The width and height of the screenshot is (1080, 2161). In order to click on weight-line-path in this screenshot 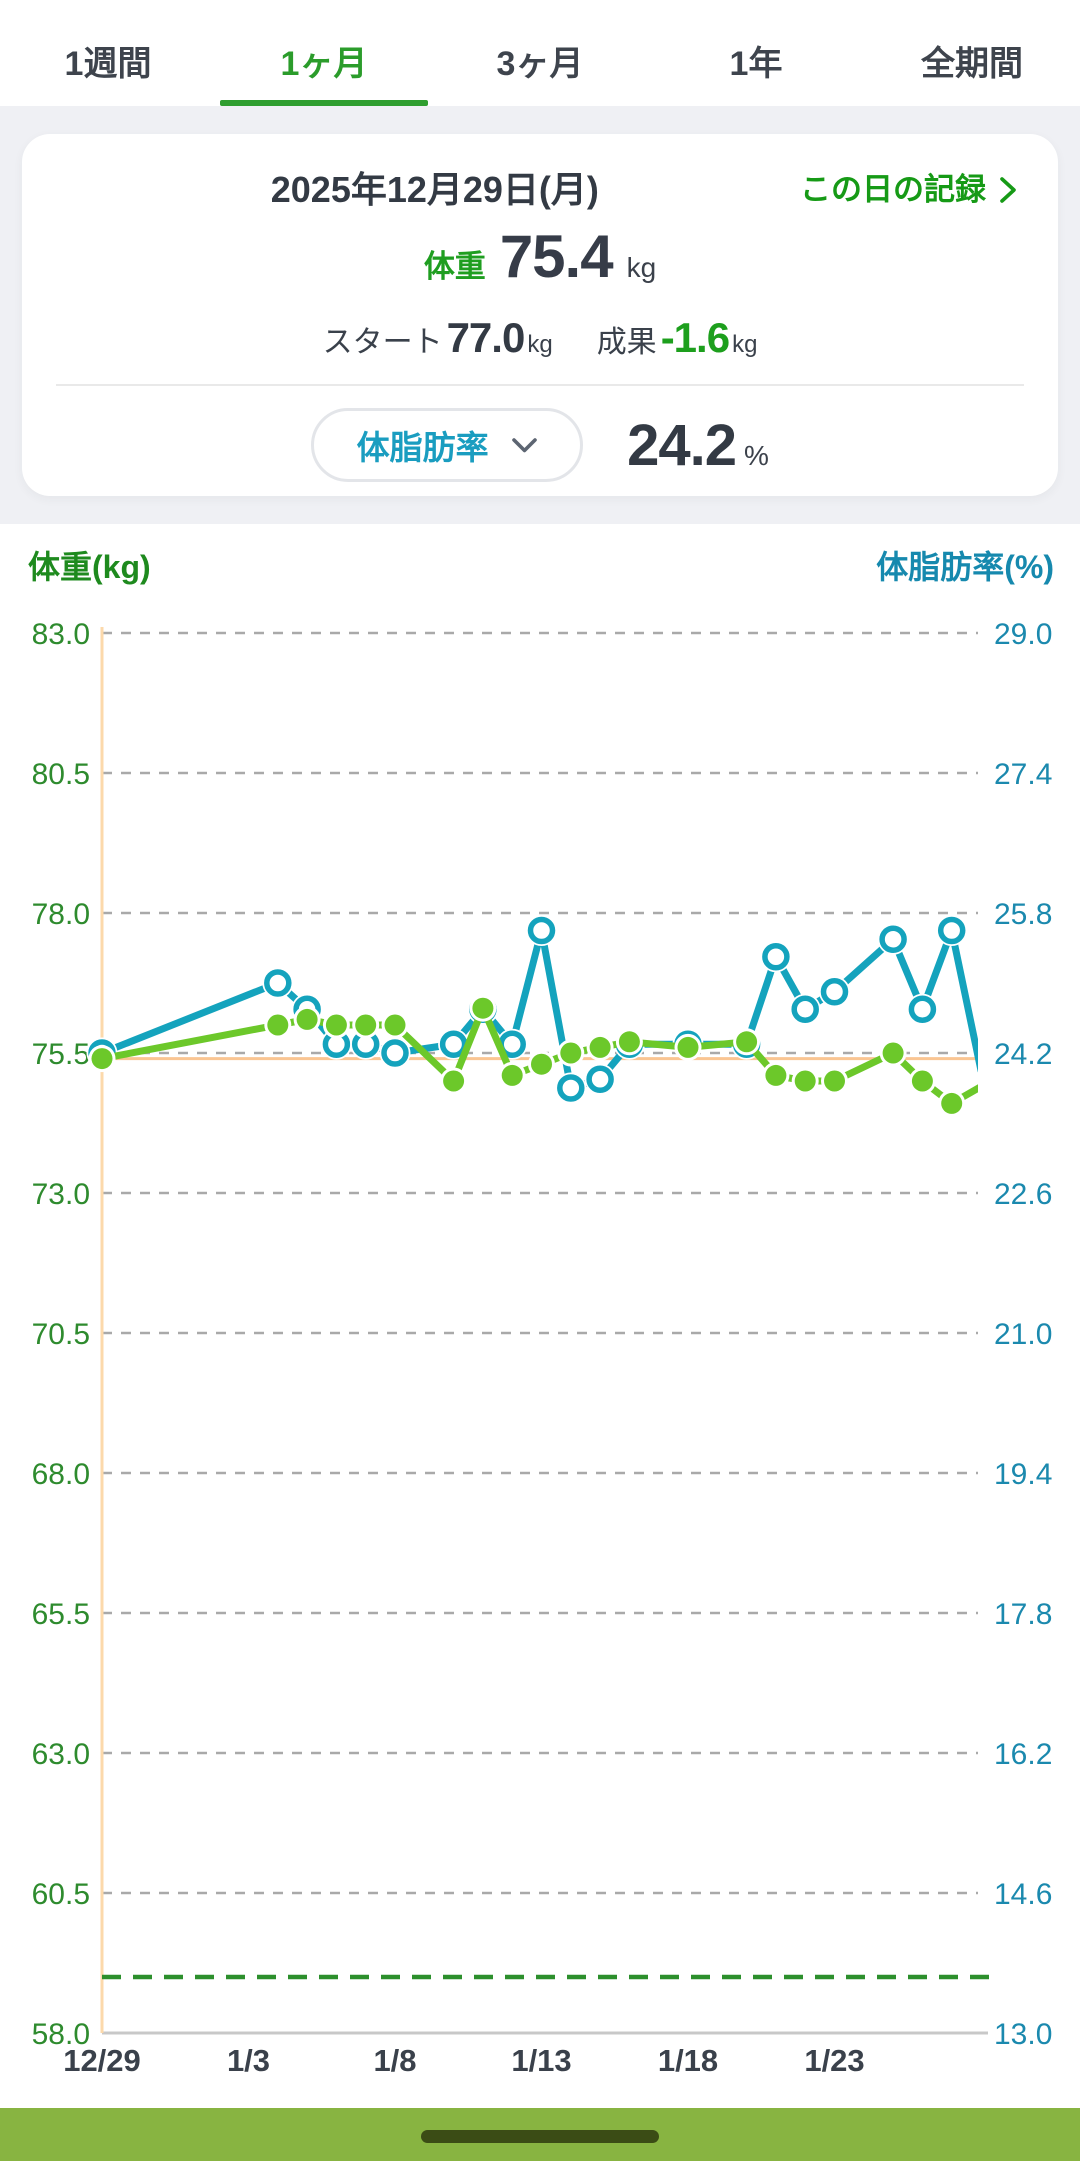, I will do `click(538, 1055)`.